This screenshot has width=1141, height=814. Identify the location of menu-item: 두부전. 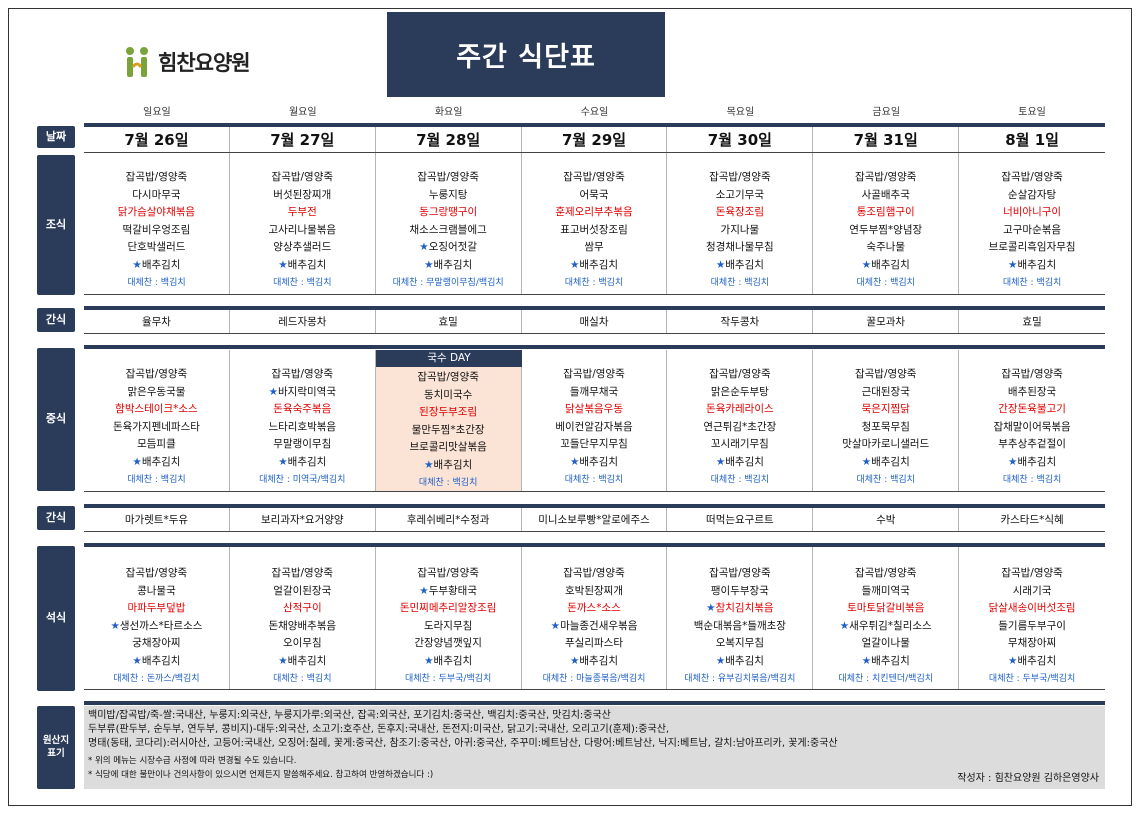
(302, 212).